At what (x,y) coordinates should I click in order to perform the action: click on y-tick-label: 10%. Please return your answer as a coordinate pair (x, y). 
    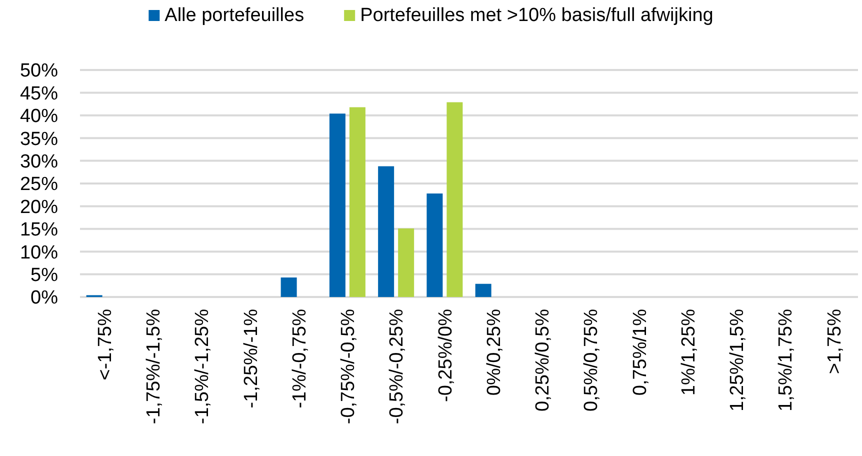
    Looking at the image, I should click on (39, 253).